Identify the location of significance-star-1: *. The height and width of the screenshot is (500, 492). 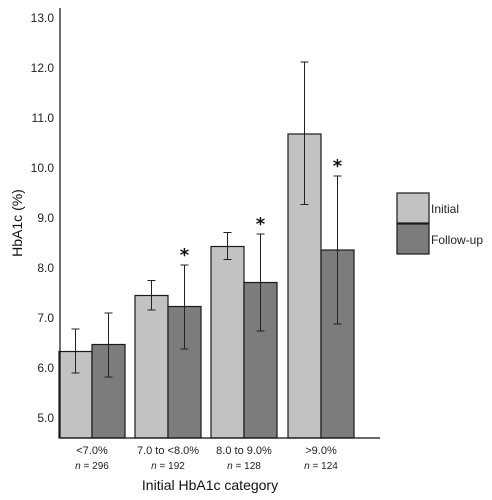
(185, 255).